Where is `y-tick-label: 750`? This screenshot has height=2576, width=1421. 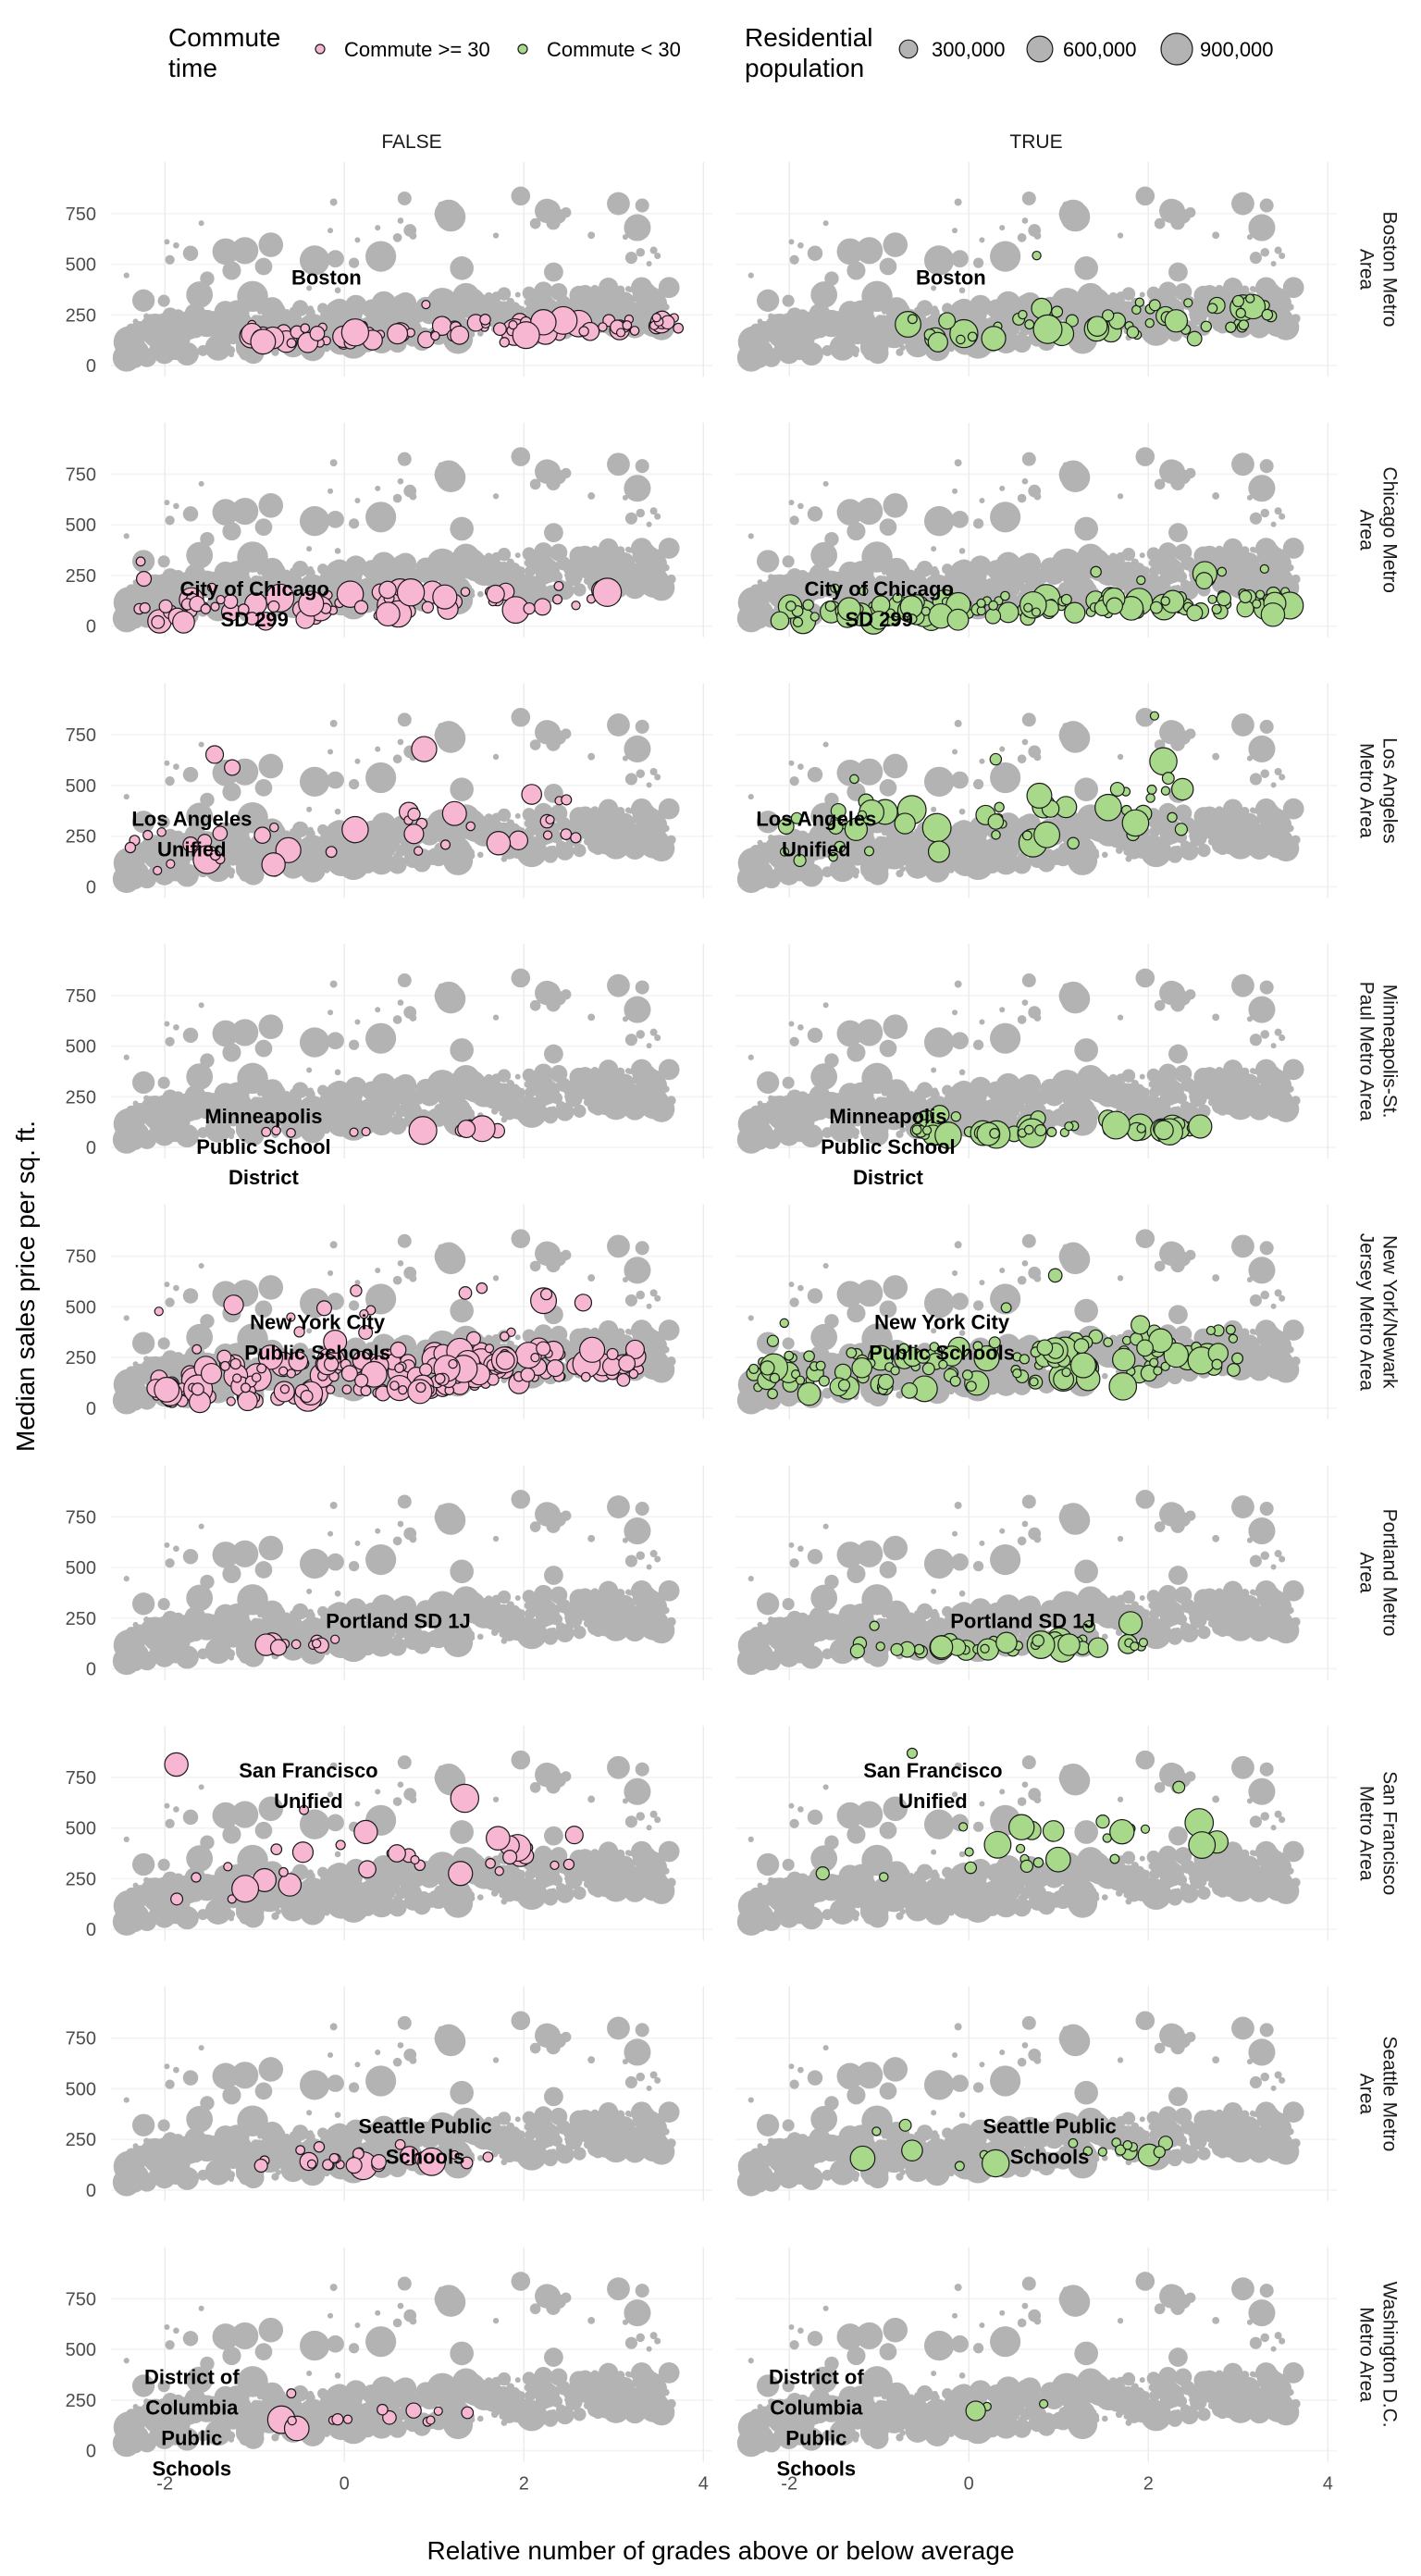
y-tick-label: 750 is located at coordinates (81, 474).